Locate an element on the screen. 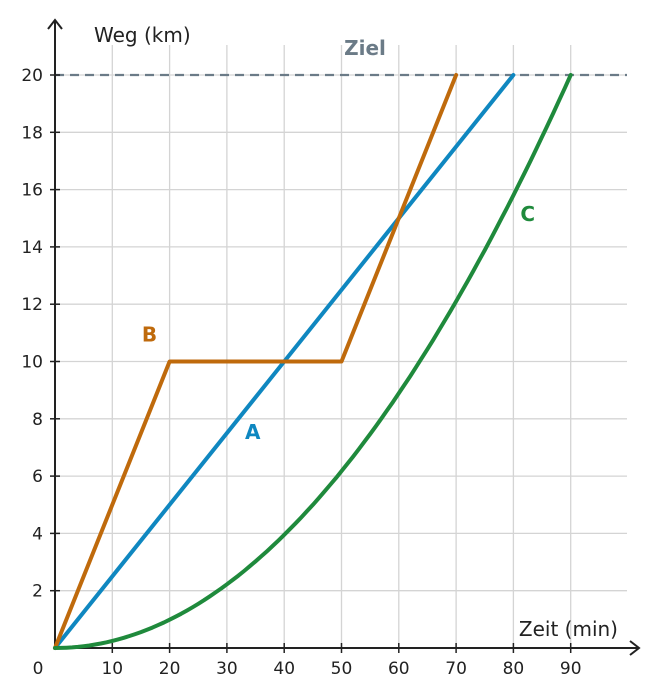 The image size is (646, 697). y-tick-label-6: 6 is located at coordinates (37, 477).